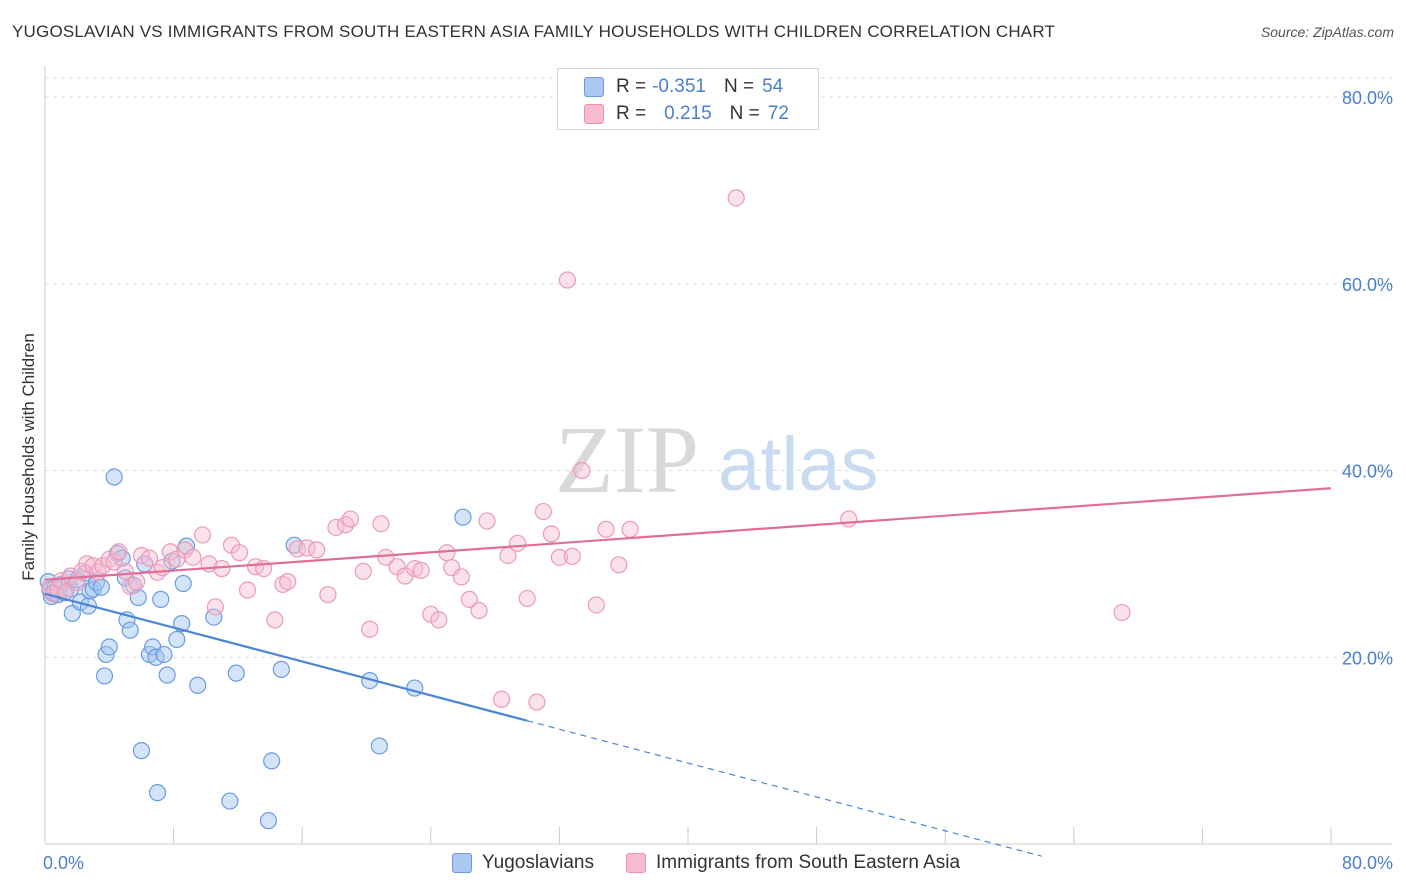  Describe the element at coordinates (679, 86) in the screenshot. I see `legend-r-value: -0.351` at that location.